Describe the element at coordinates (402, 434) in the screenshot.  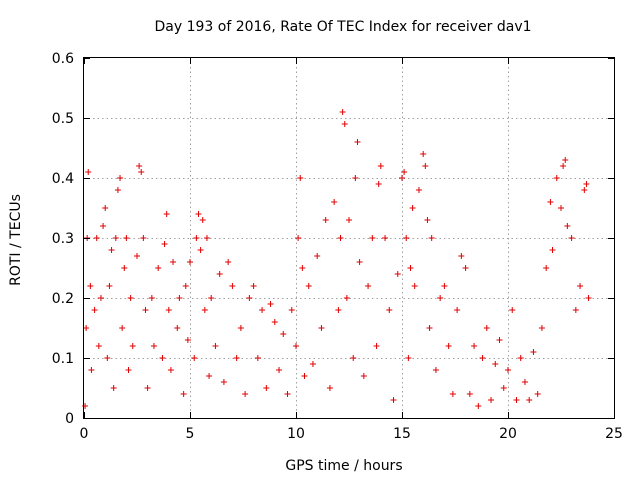
I see `x-tick-label: 15` at that location.